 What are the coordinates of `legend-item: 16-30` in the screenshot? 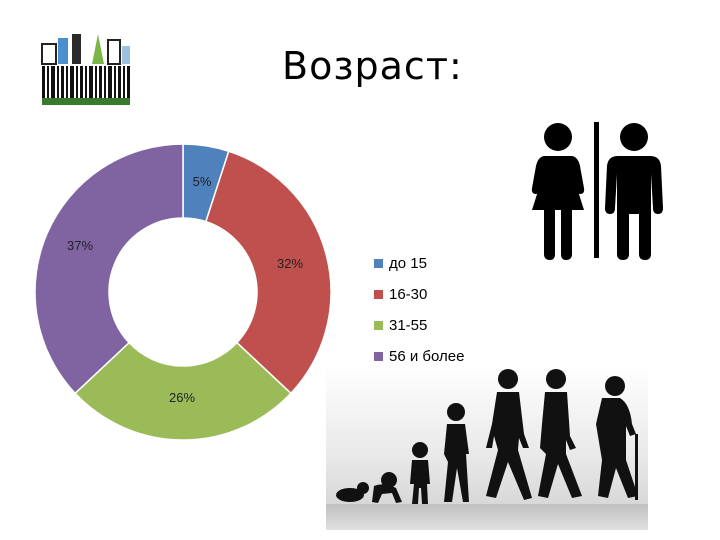 It's located at (419, 294).